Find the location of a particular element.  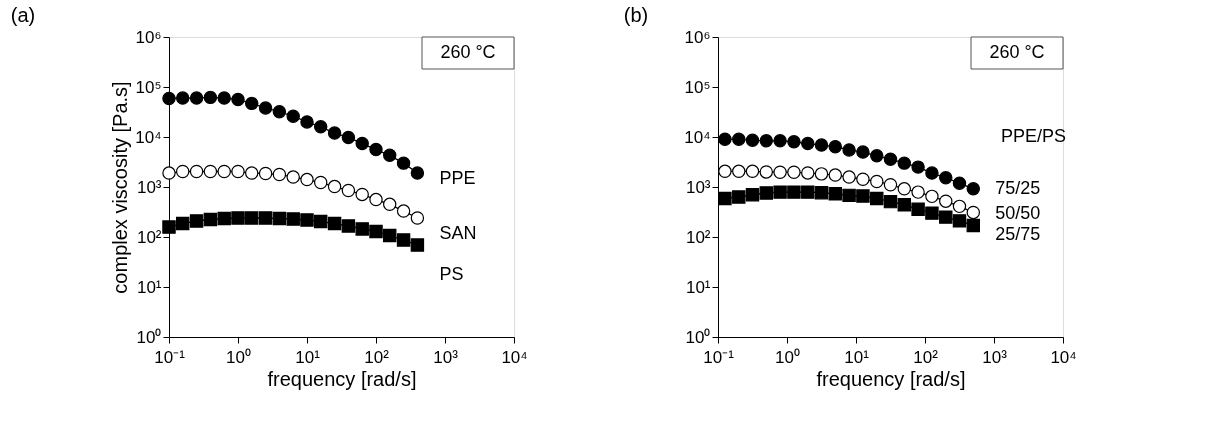

y-tick-label: 10⁶ is located at coordinates (148, 37).